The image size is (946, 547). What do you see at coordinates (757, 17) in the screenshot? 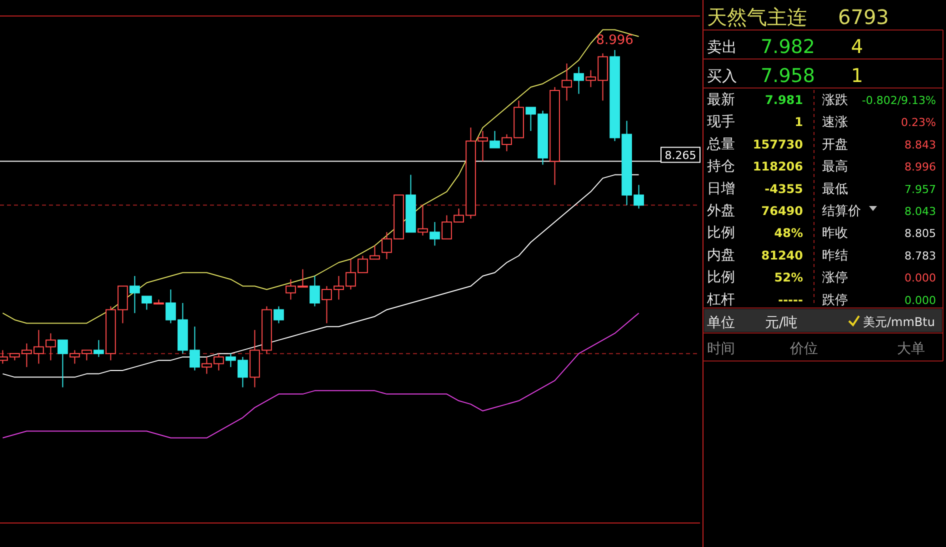
I see `text: 天然气主连` at bounding box center [757, 17].